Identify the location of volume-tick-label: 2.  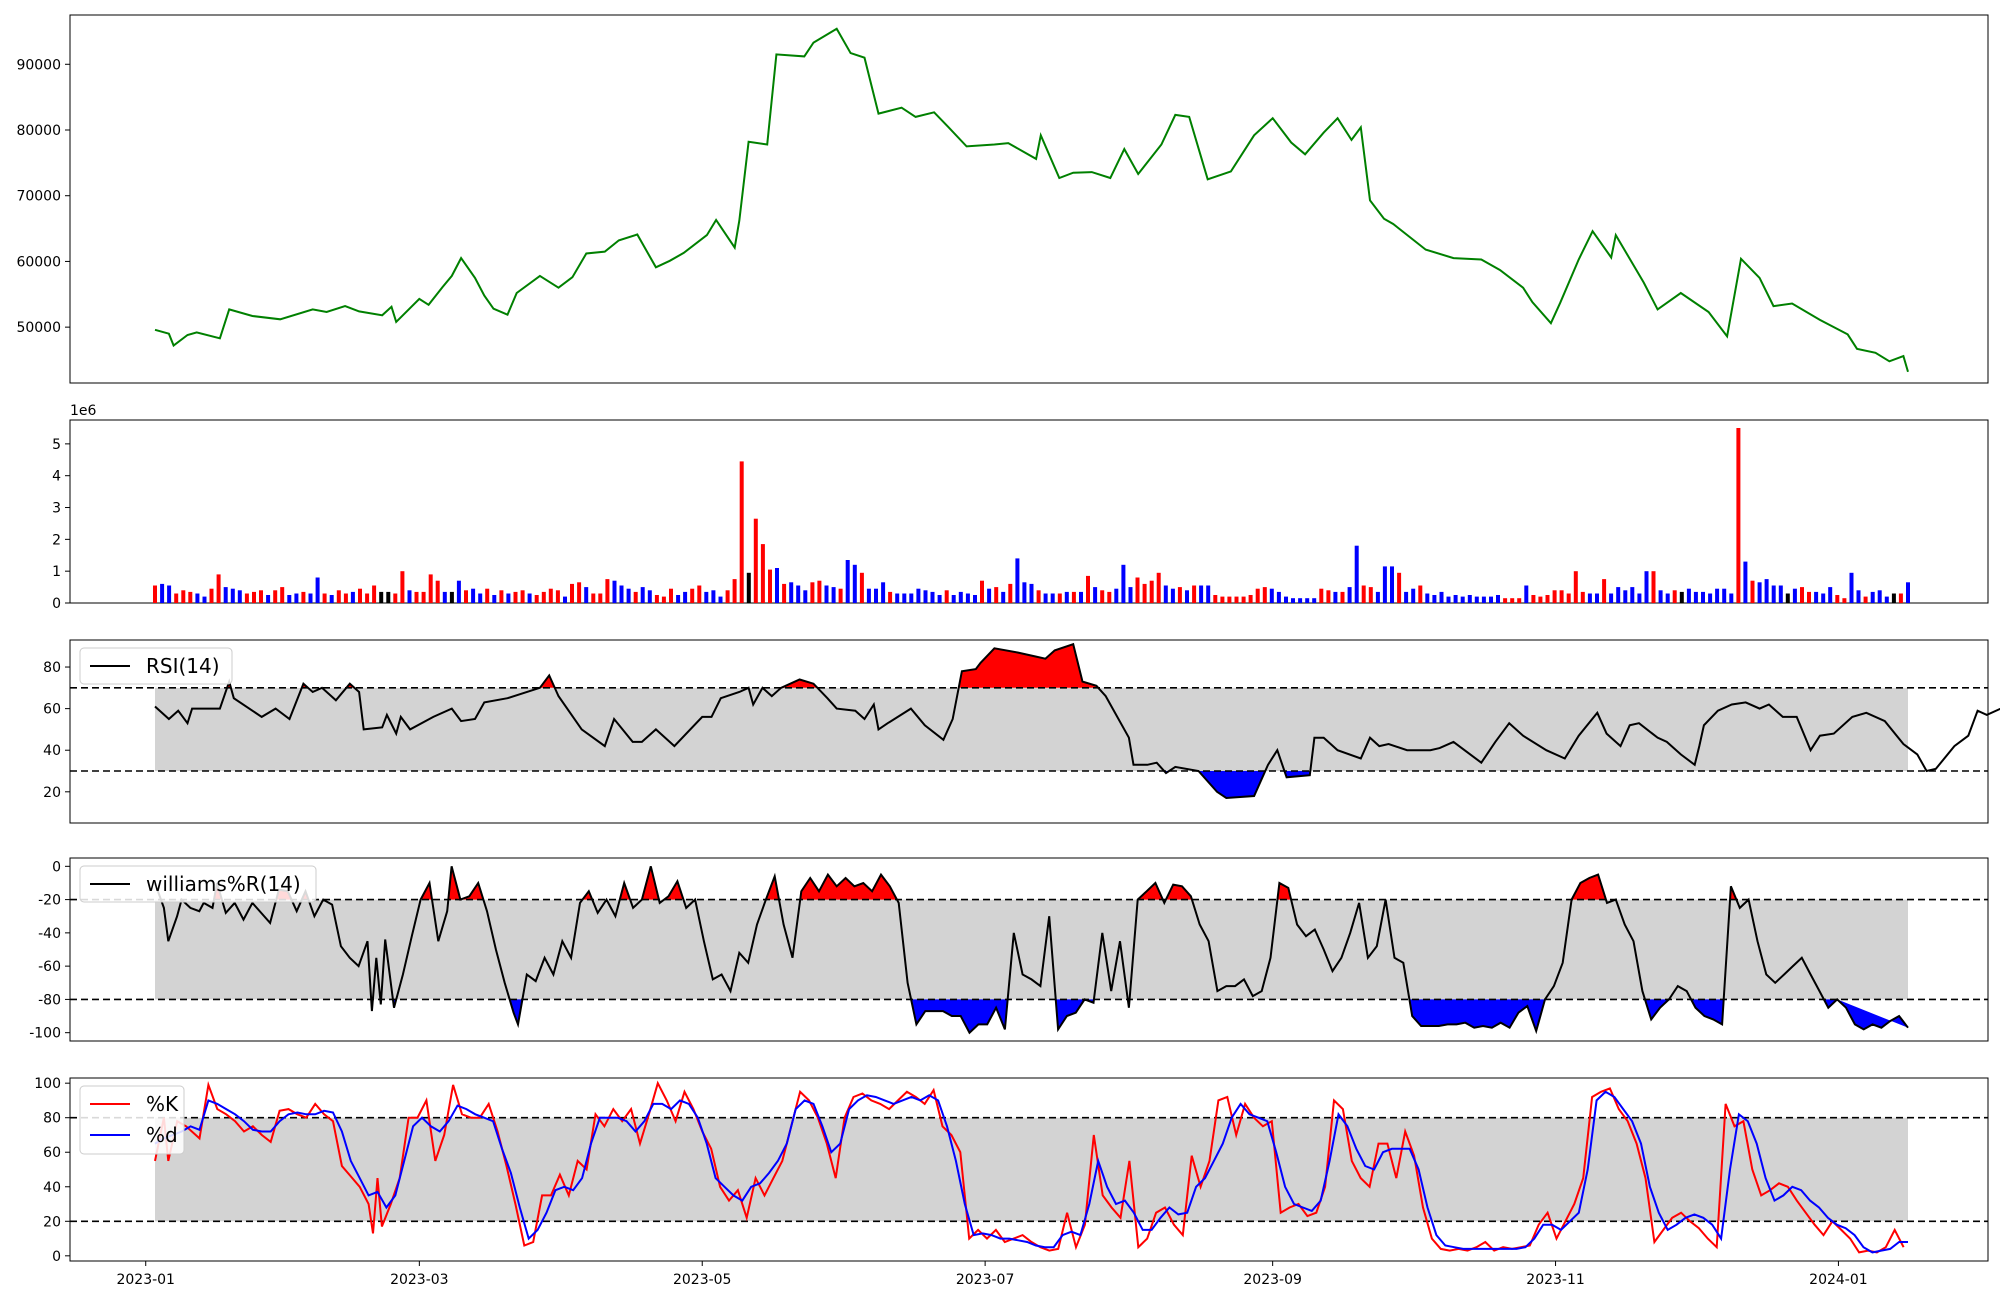
(56, 540).